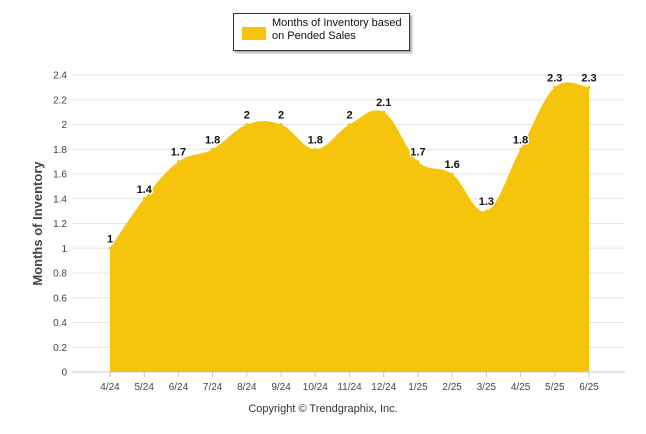  Describe the element at coordinates (418, 387) in the screenshot. I see `x-tick-label: 1/25` at that location.